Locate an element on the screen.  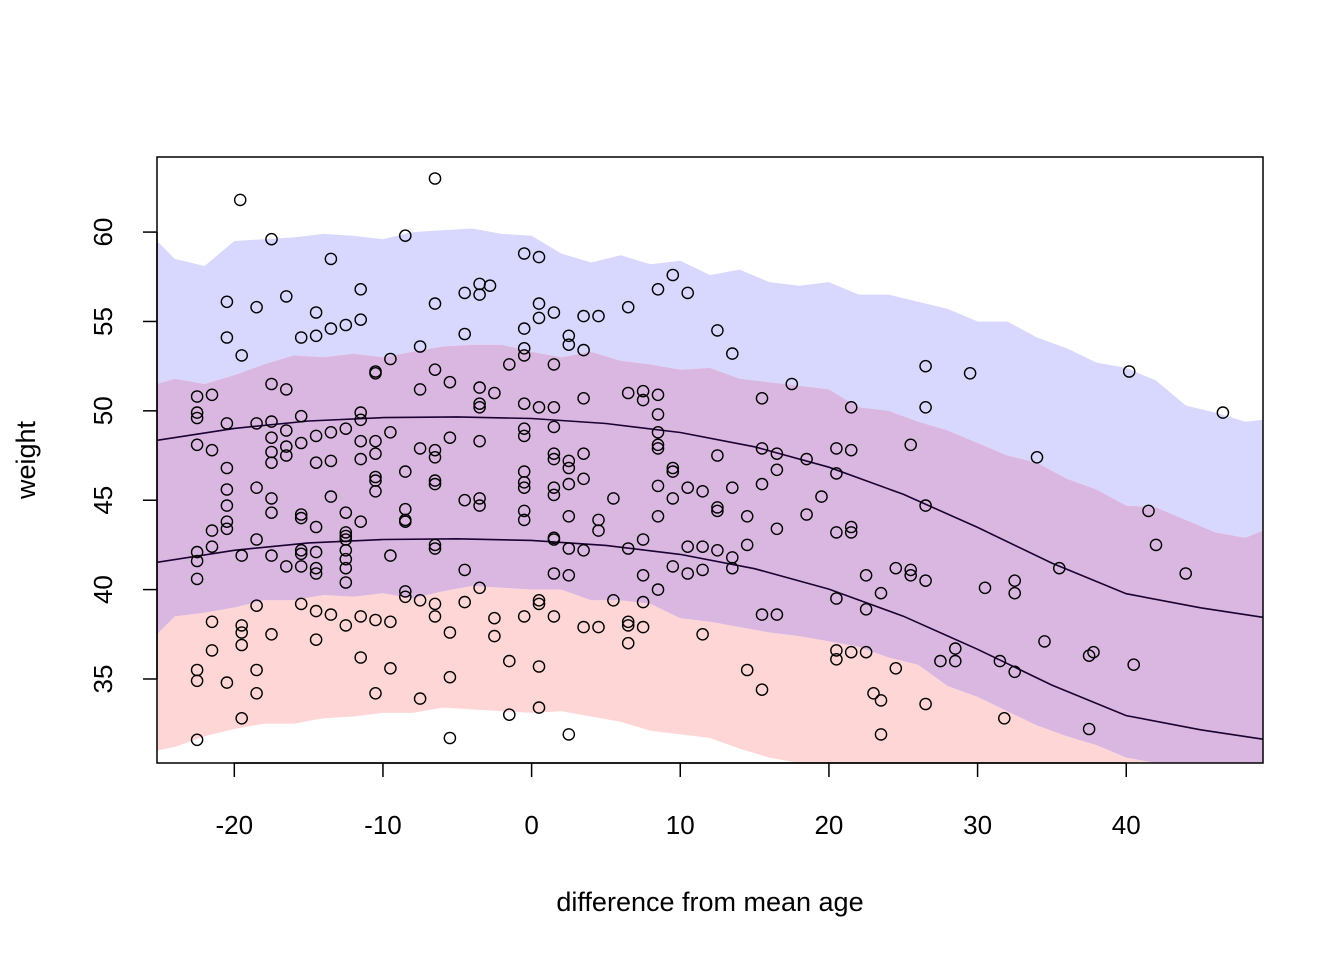
y-tick-label: 45 is located at coordinates (103, 500).